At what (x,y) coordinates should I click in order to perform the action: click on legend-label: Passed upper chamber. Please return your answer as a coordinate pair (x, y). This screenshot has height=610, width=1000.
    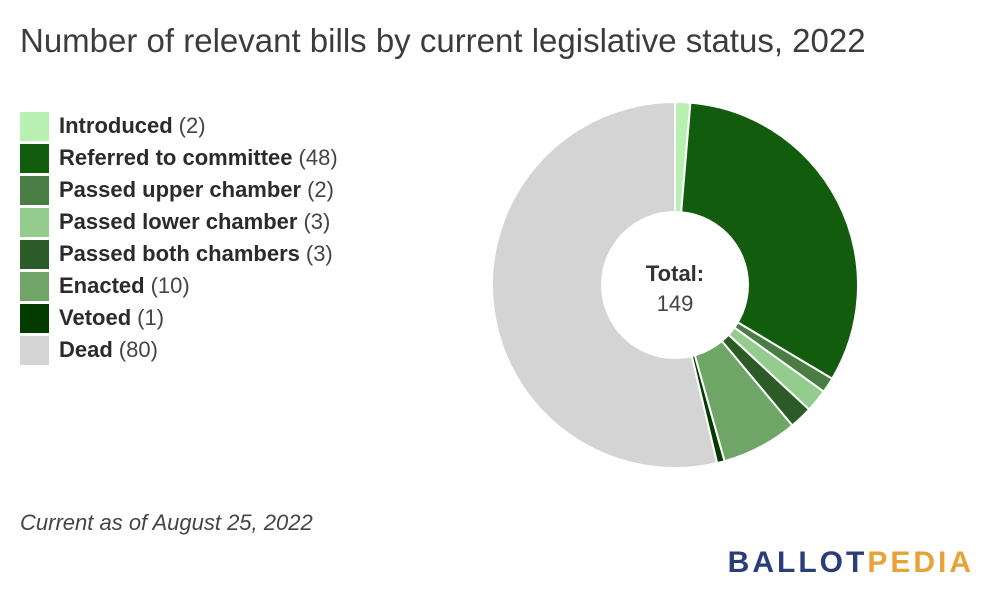
    Looking at the image, I should click on (180, 189).